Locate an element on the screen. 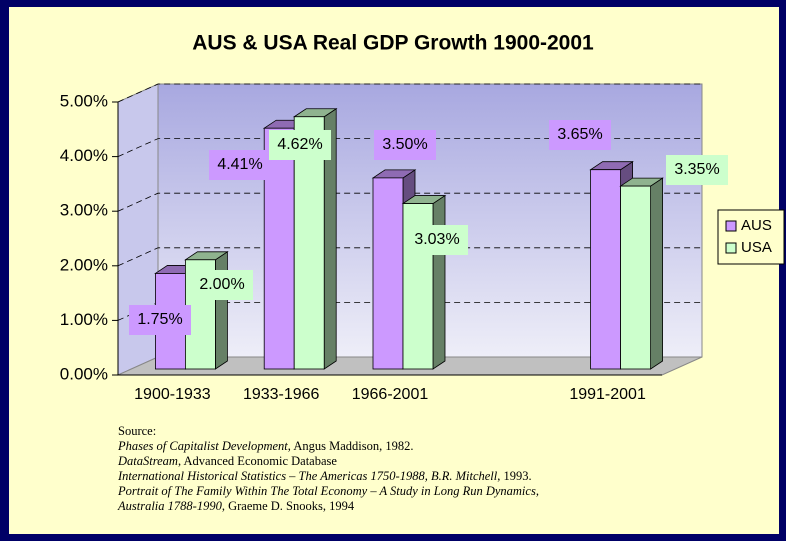 The height and width of the screenshot is (541, 786). data-label: 2.00% is located at coordinates (221, 284).